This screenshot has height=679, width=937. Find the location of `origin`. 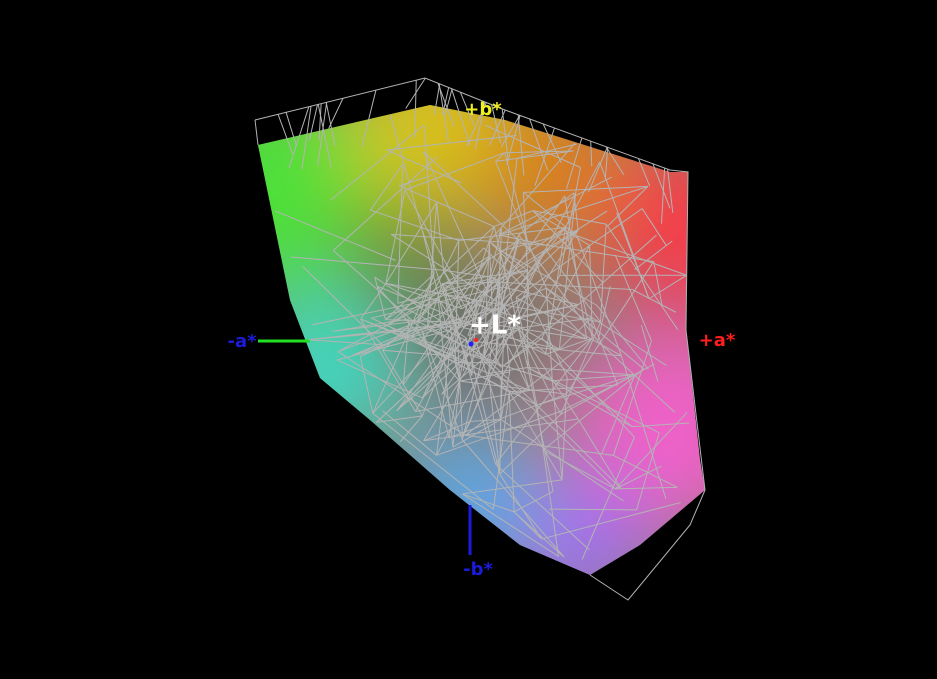

origin is located at coordinates (471, 344).